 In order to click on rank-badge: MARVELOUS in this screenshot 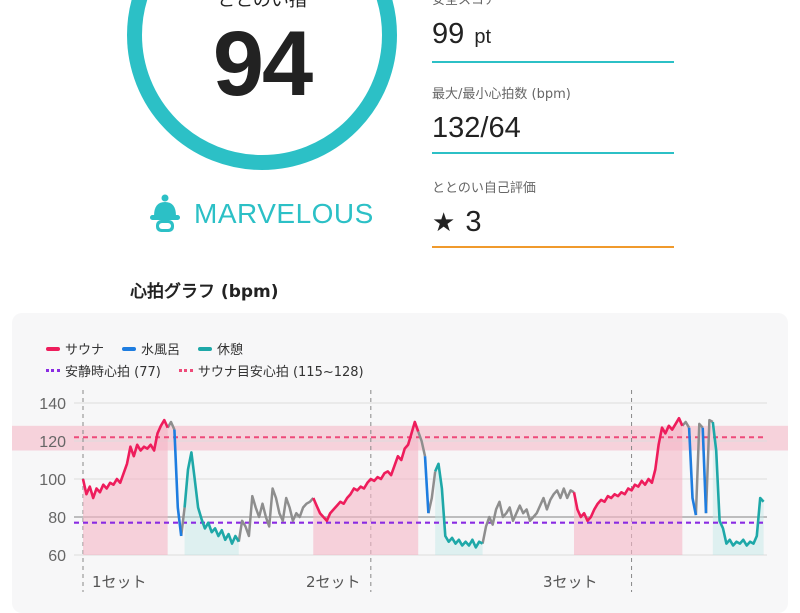, I will do `click(261, 214)`.